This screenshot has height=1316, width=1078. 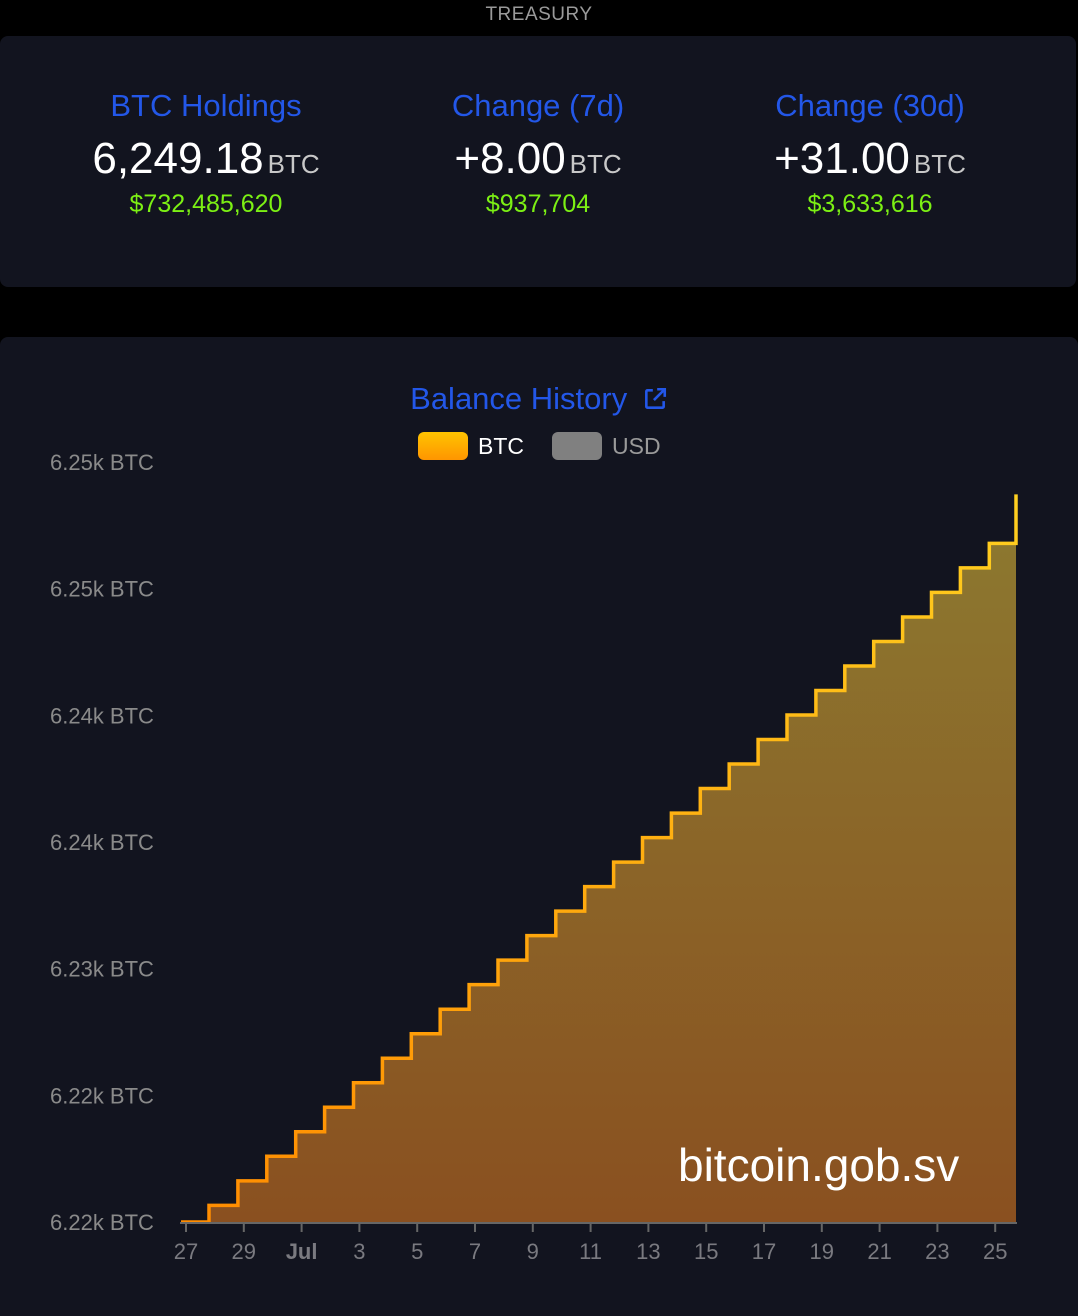 What do you see at coordinates (359, 1251) in the screenshot?
I see `x-tick-label: 3` at bounding box center [359, 1251].